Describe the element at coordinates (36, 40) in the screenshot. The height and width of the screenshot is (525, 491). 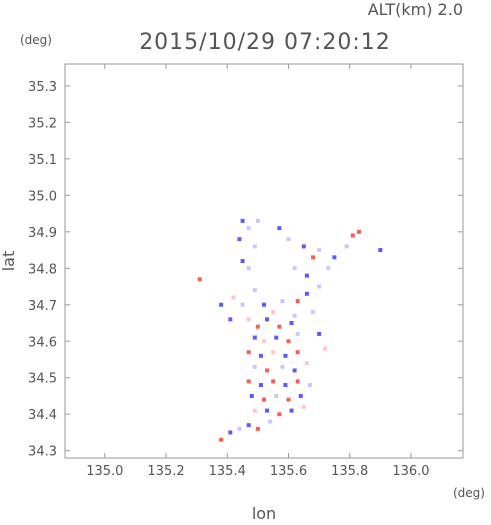
I see `y-unit-label: (deg)` at that location.